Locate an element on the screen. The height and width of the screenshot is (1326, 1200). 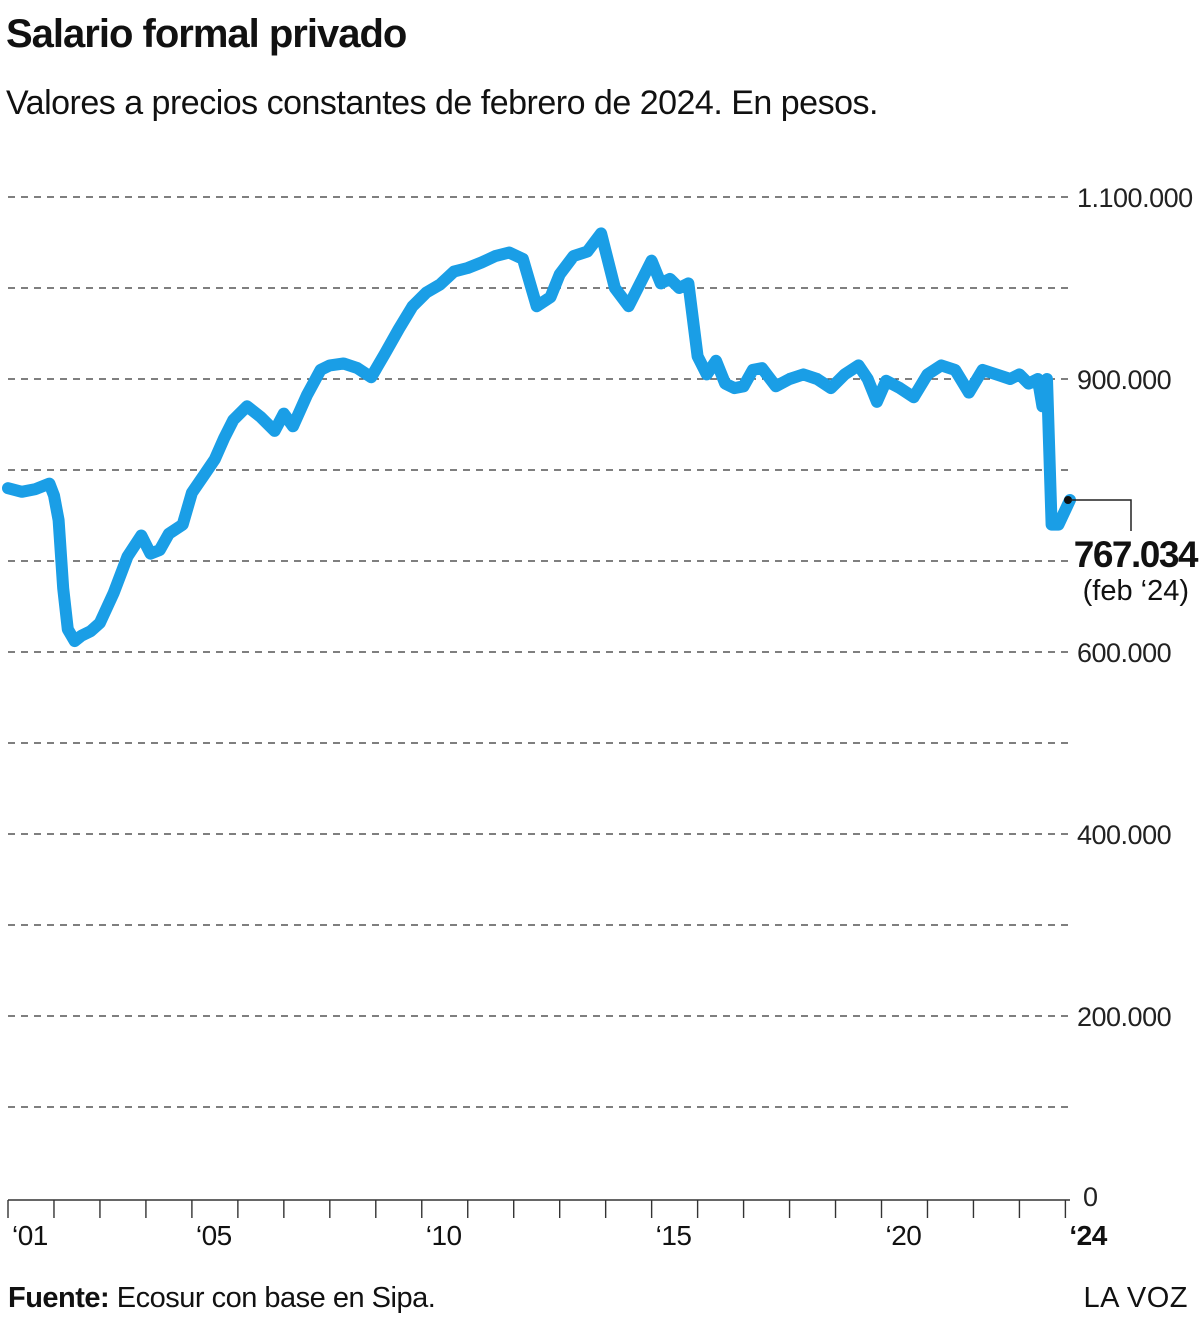
source-note: Fuente: Ecosur con base en Sipa. is located at coordinates (222, 1298).